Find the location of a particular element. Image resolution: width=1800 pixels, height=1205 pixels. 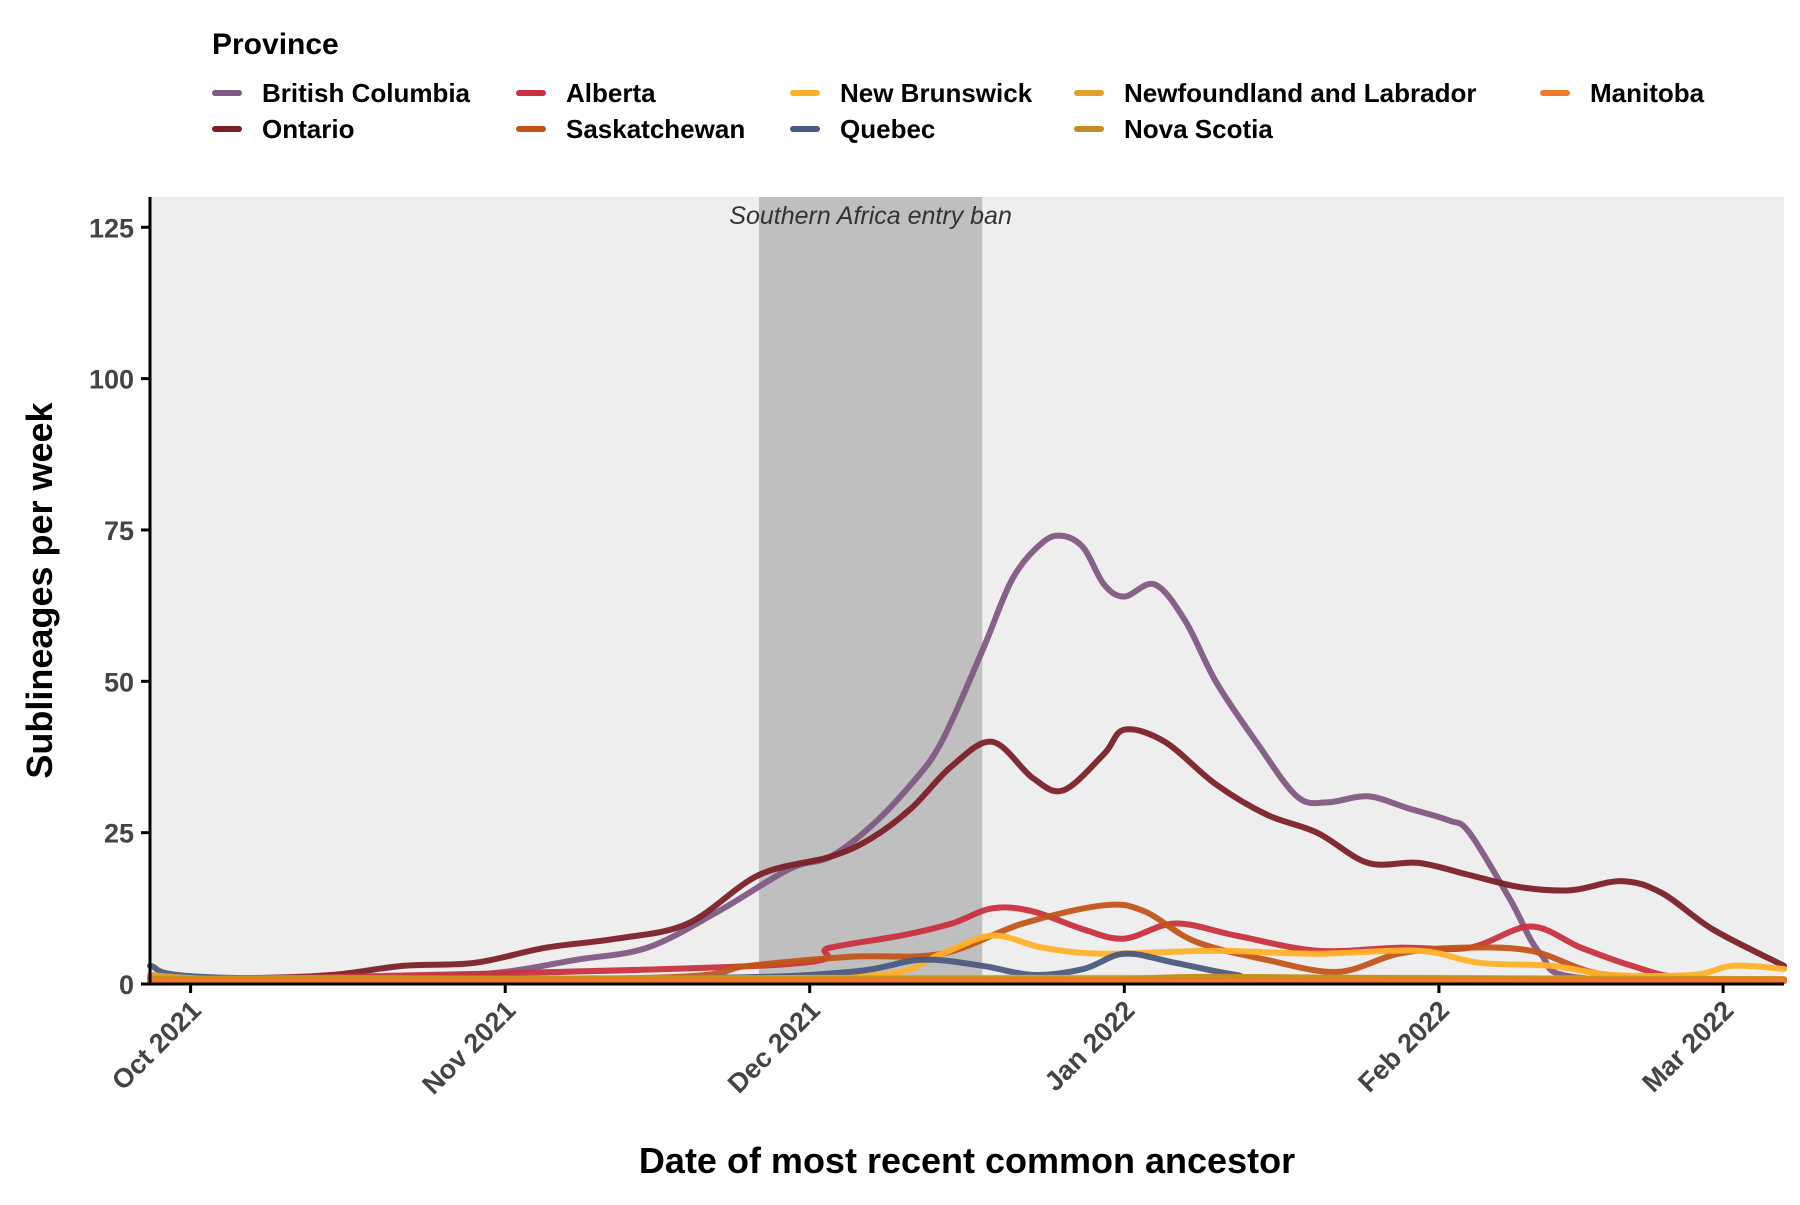

x-axis-label: Date of most recent common ancestor is located at coordinates (967, 1160).